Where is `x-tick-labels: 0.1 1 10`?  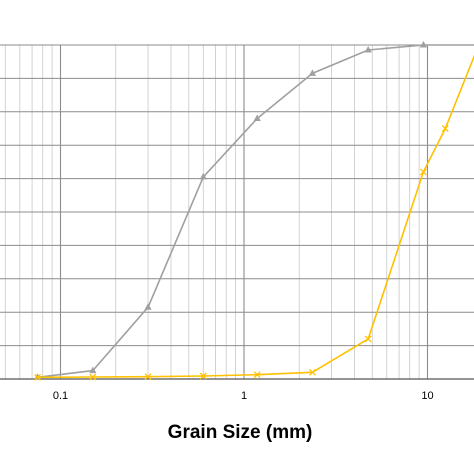
x-tick-labels: 0.1 1 10 is located at coordinates (243, 396).